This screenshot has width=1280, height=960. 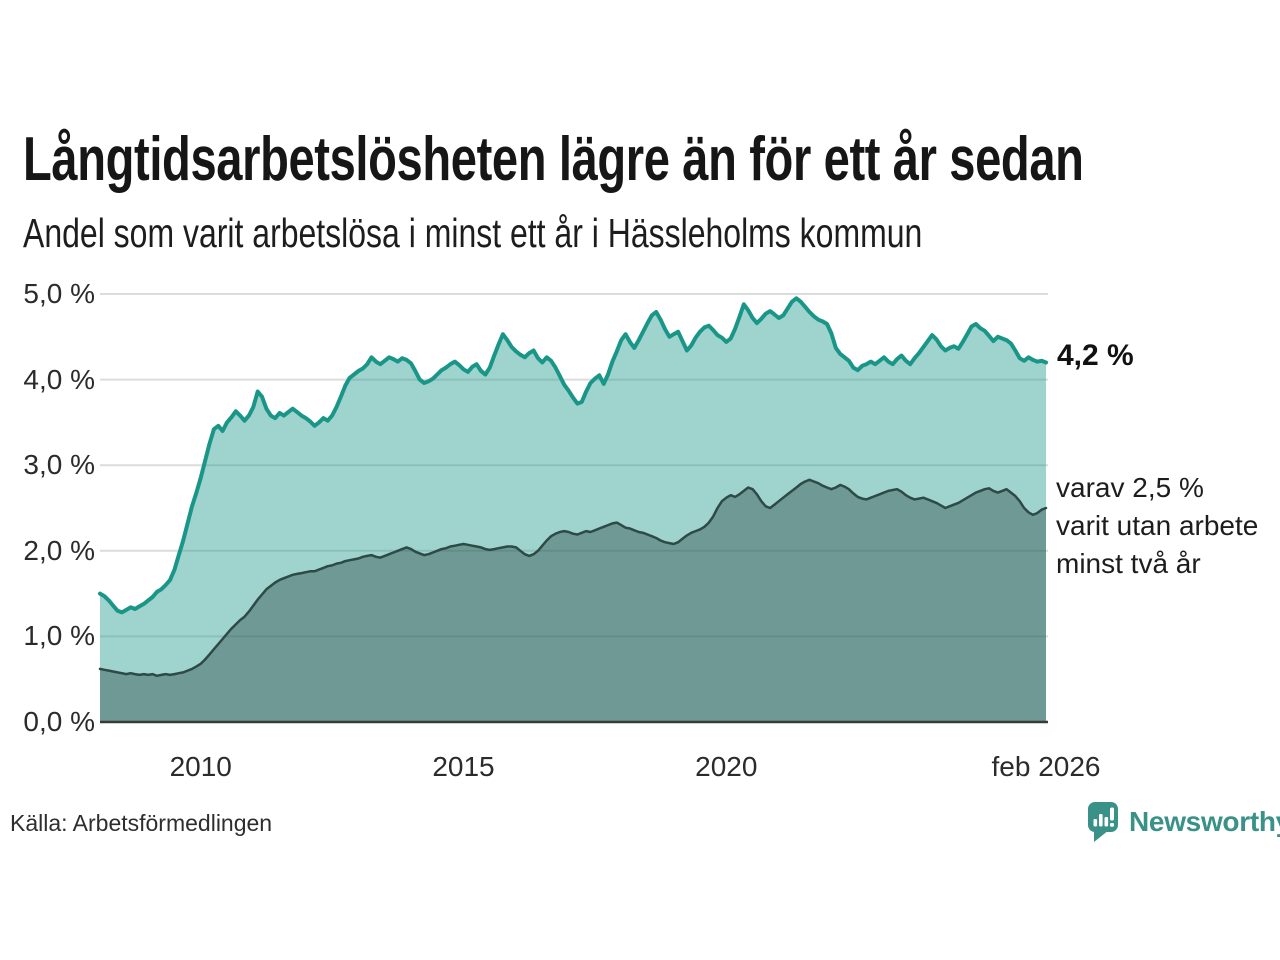 I want to click on secondary-series-label-line: varit utan arbete, so click(x=1157, y=525).